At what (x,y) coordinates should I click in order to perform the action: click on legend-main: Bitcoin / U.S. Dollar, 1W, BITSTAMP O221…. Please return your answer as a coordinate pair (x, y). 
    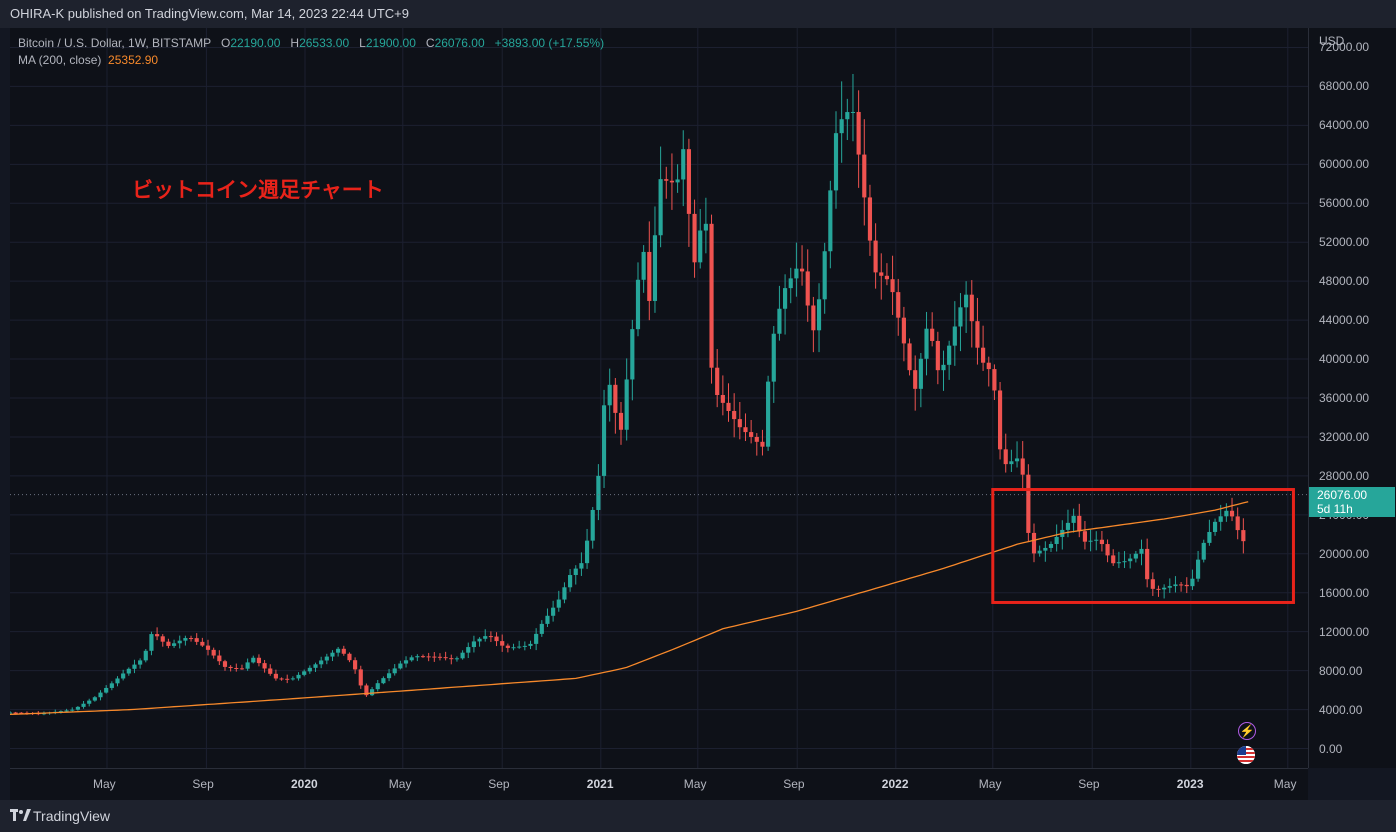
    Looking at the image, I should click on (311, 43).